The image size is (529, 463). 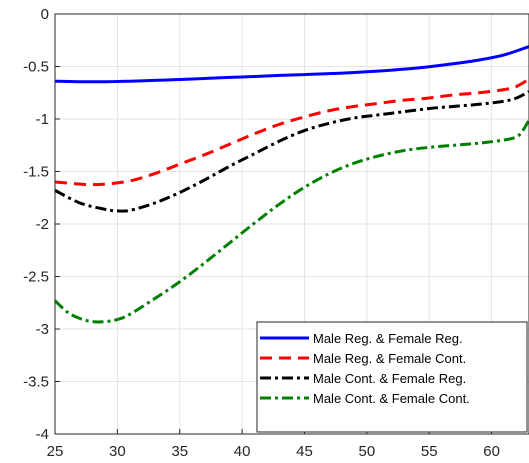 I want to click on y-tick-label: -2.5, so click(x=36, y=277).